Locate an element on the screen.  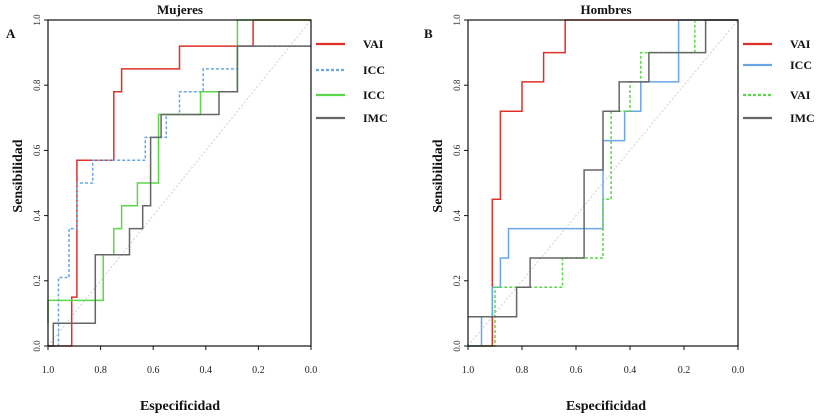
panel-label: B is located at coordinates (428, 33).